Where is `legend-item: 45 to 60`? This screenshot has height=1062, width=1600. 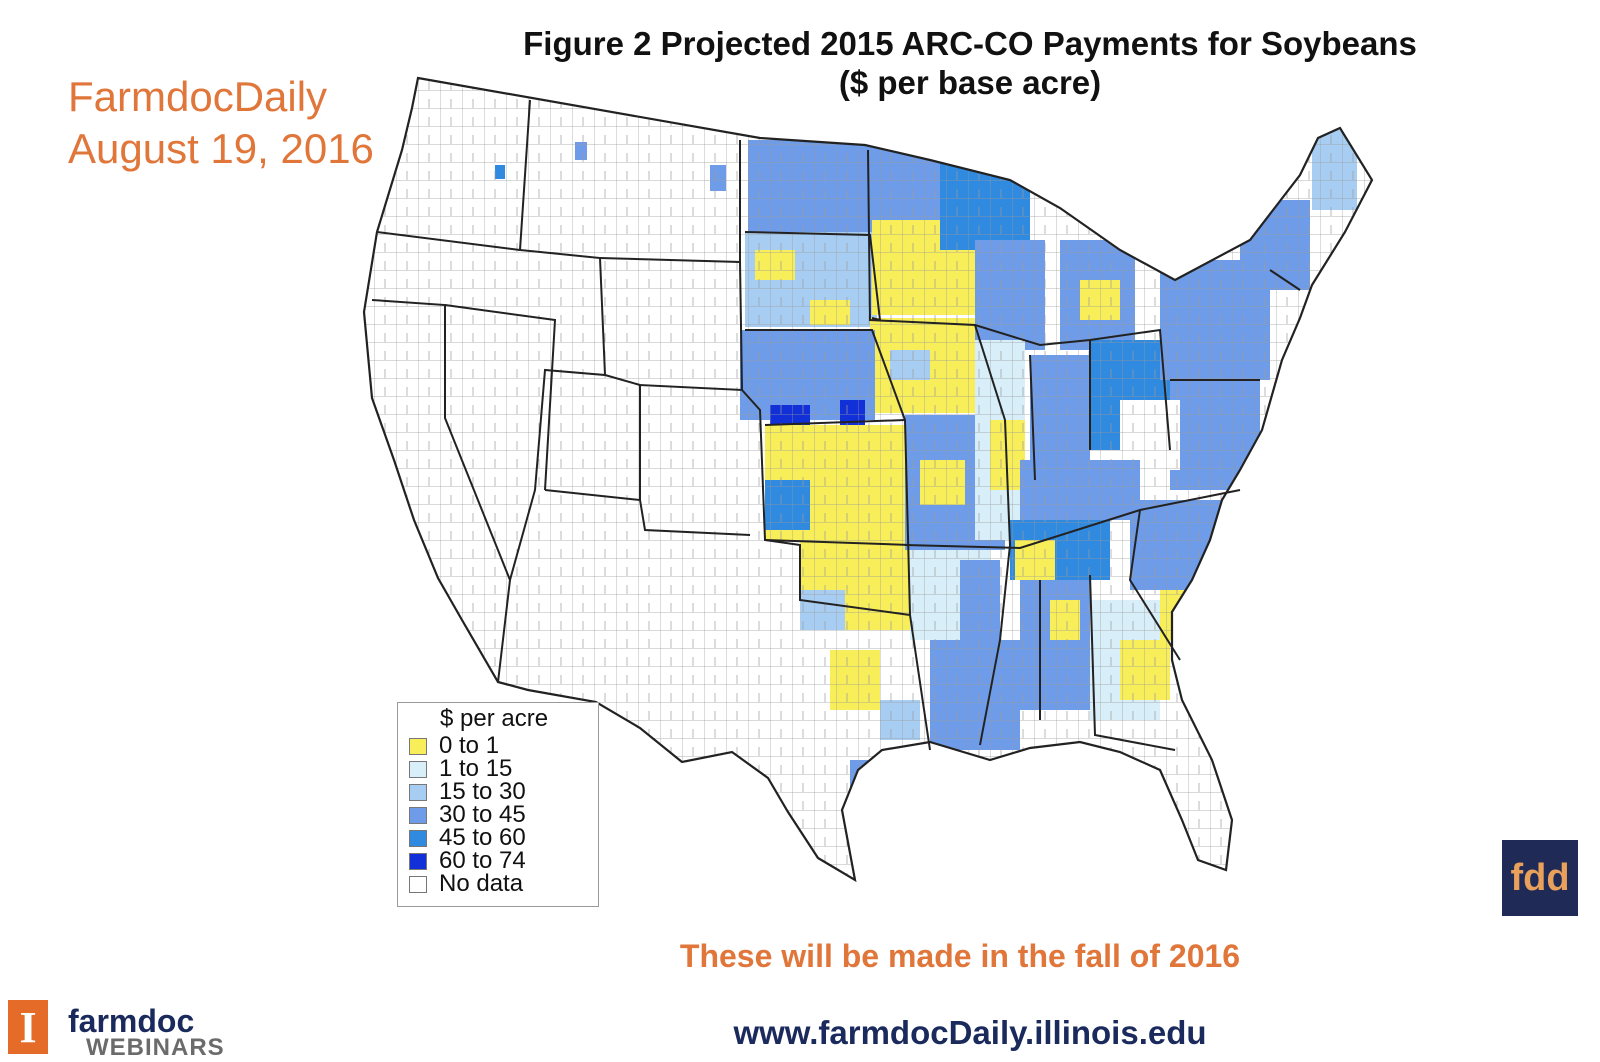 legend-item: 45 to 60 is located at coordinates (467, 837).